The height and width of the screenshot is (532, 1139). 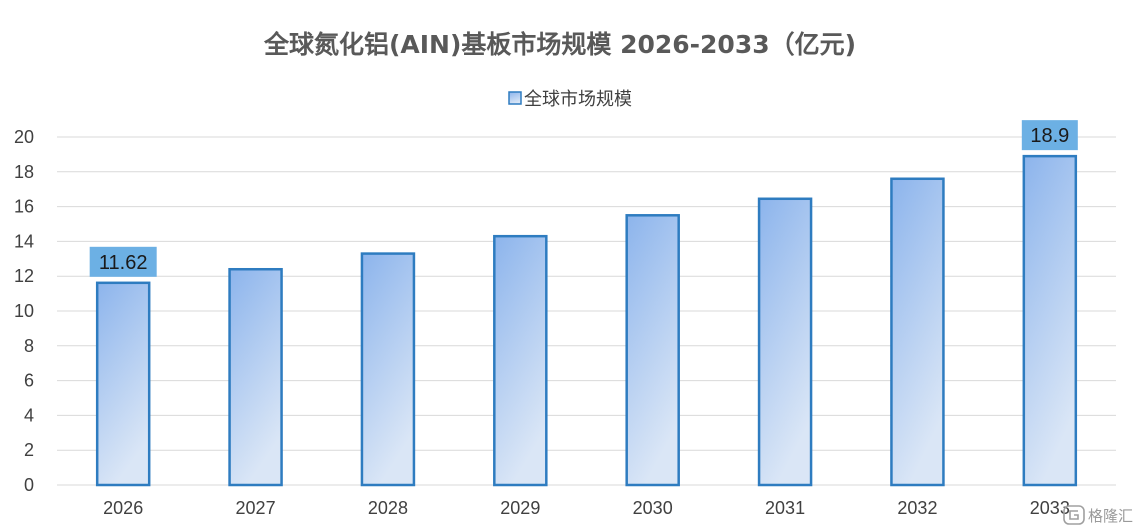 I want to click on y-tick-label: 14, so click(x=24, y=241).